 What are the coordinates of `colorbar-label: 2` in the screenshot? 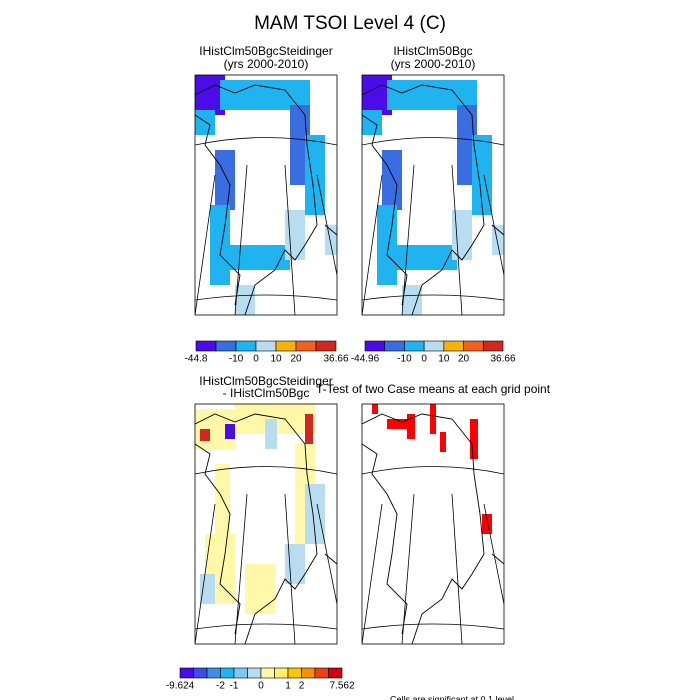 It's located at (302, 686).